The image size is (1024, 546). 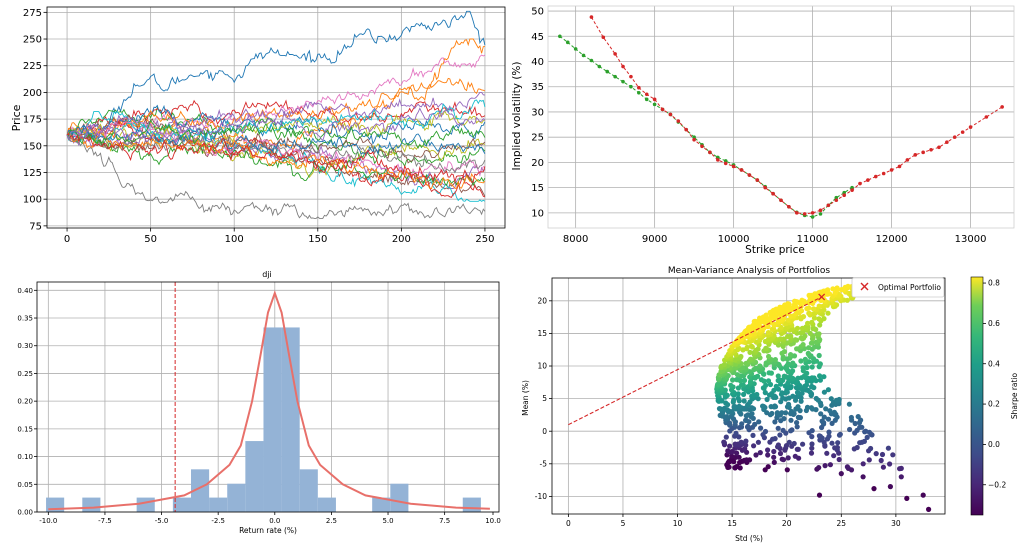 What do you see at coordinates (32, 173) in the screenshot?
I see `c0-y-tick-label: 125` at bounding box center [32, 173].